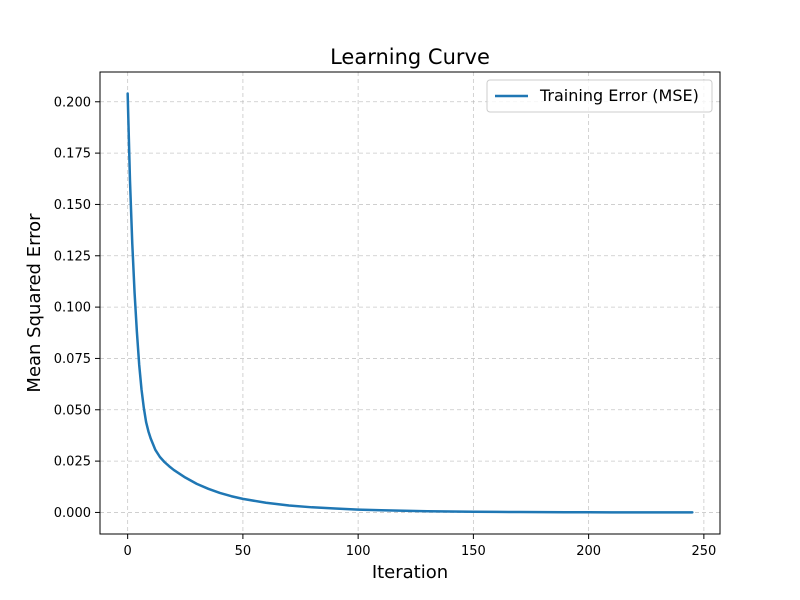 Image resolution: width=800 pixels, height=600 pixels. I want to click on y-axis-label: Mean Squared Error, so click(34, 303).